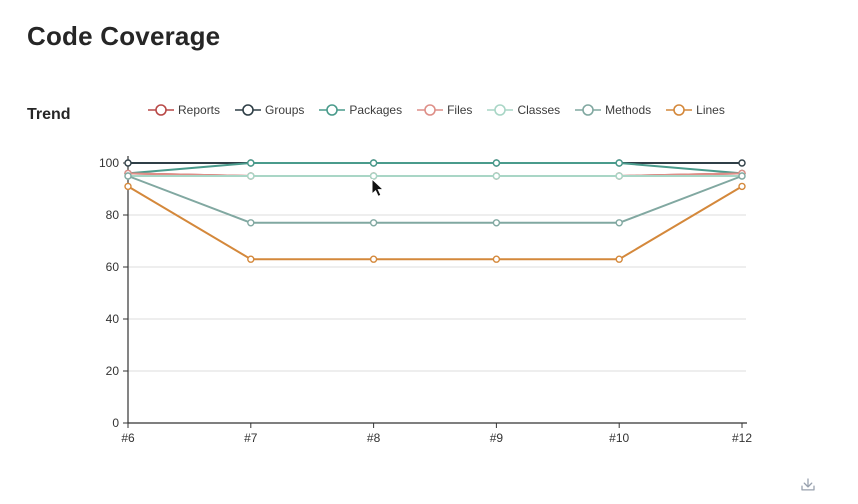 The image size is (858, 504). I want to click on series-line-packages, so click(435, 168).